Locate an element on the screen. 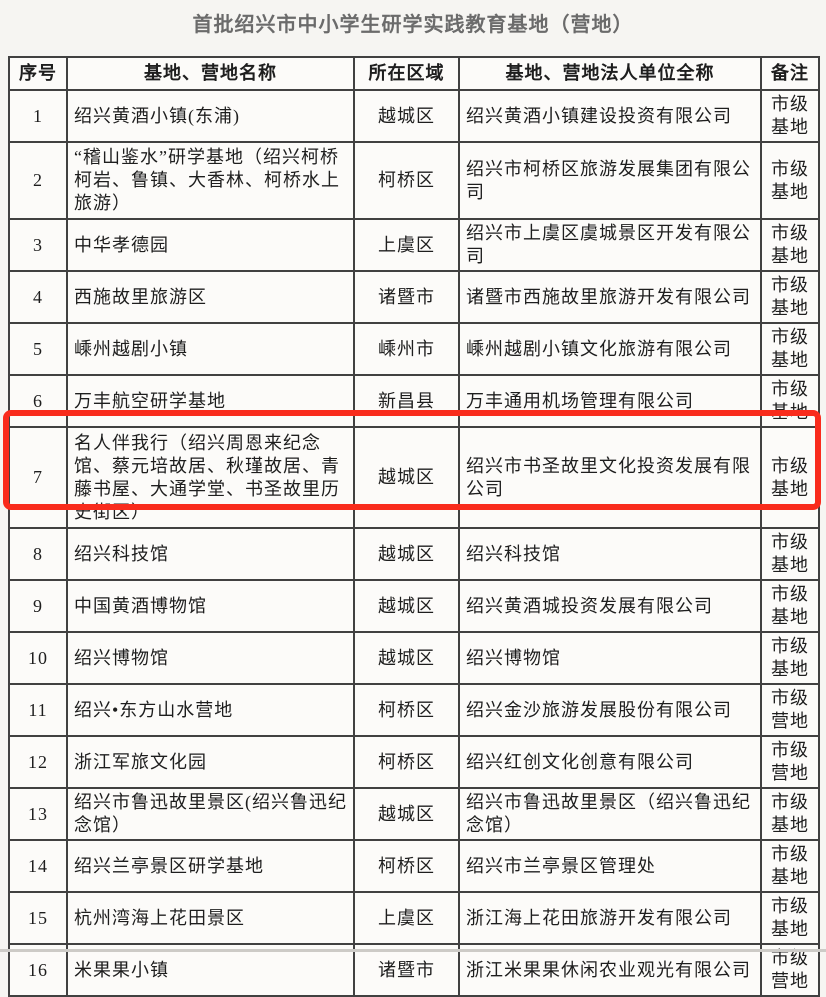 The height and width of the screenshot is (997, 826). table-row: 8 绍兴科技馆 越城区 绍兴科技馆 市级基地 is located at coordinates (414, 554).